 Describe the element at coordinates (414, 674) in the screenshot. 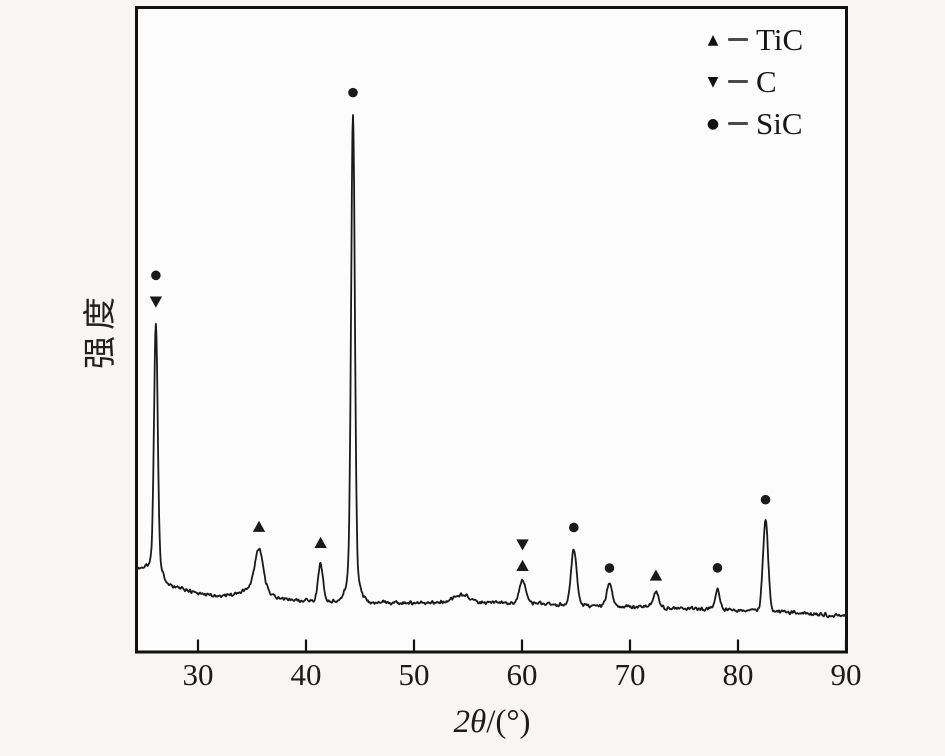

I see `x-tick-label: 50` at that location.